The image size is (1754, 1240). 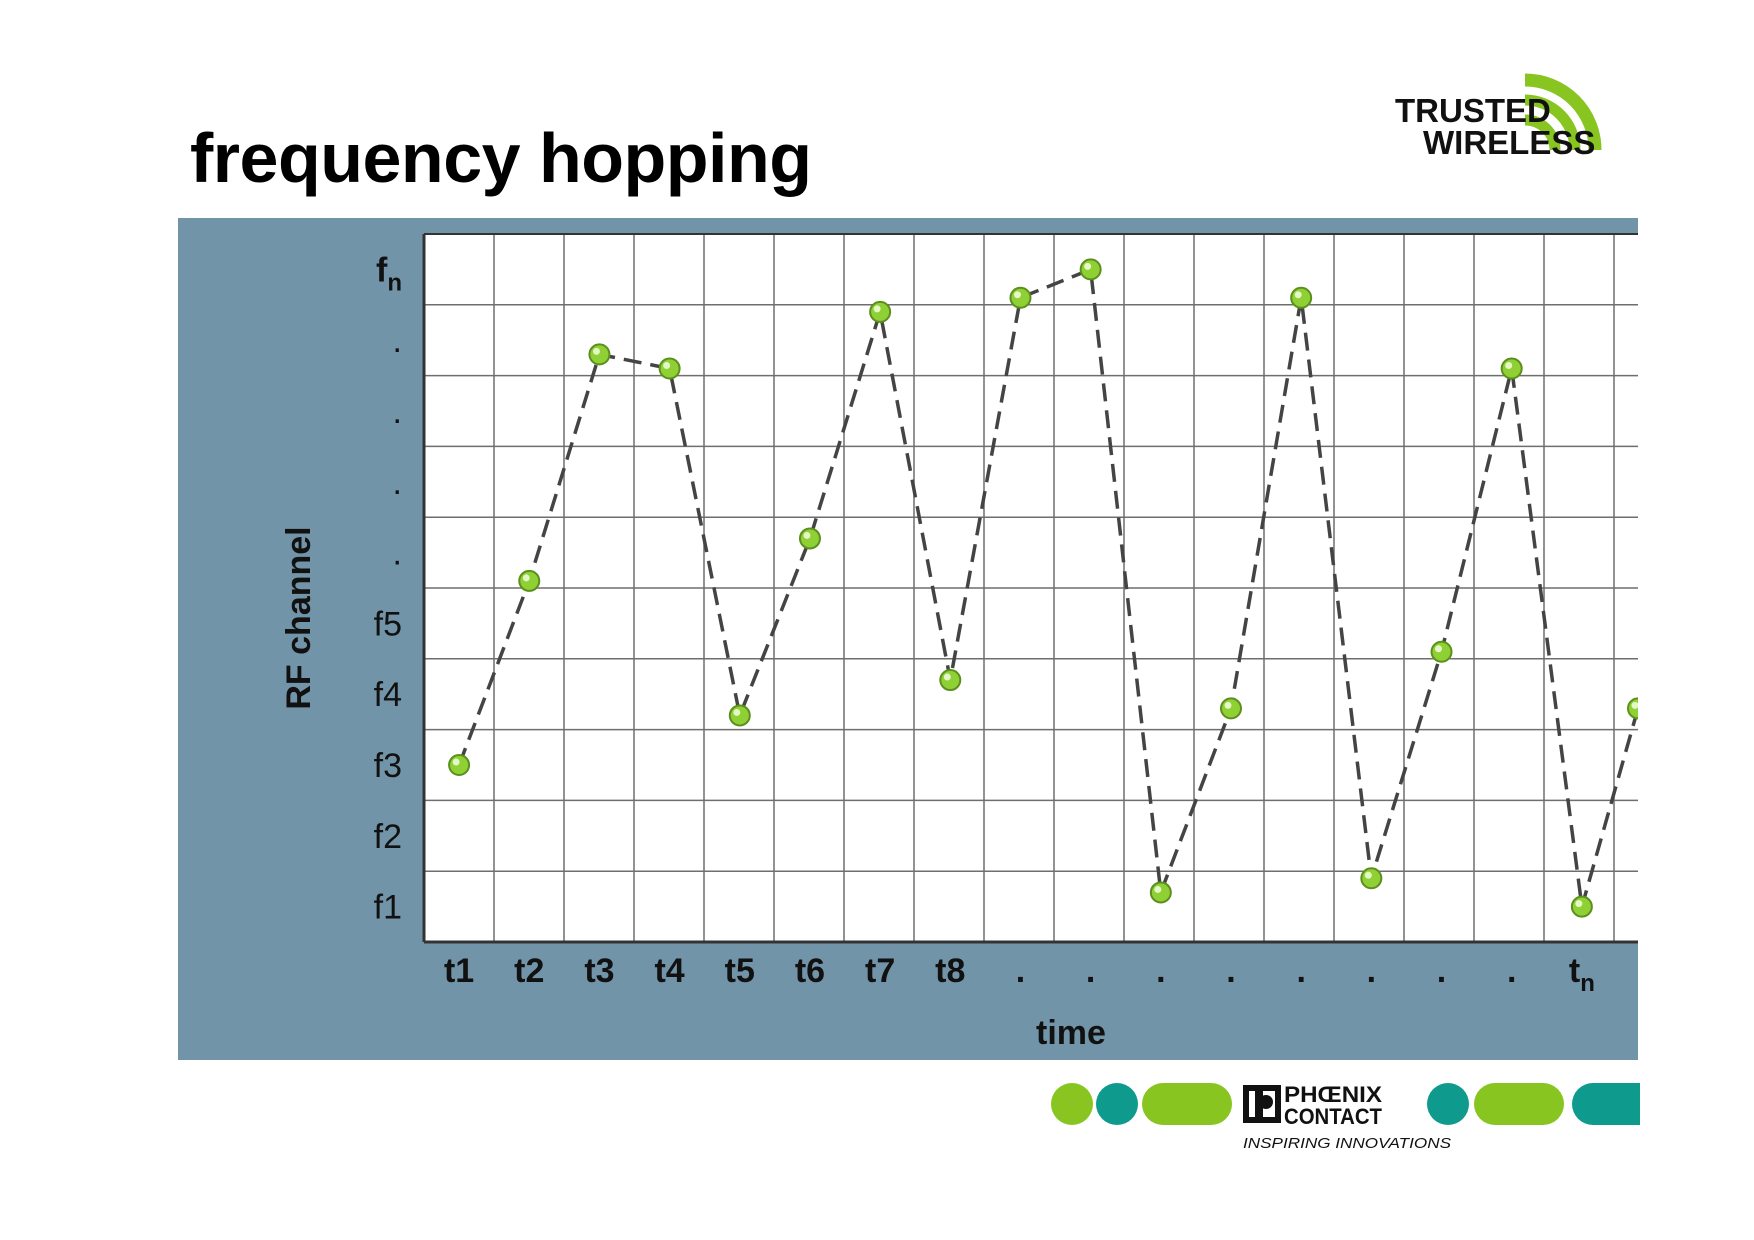 I want to click on phoenix-contact-footer-graphic: PHŒNIX CONTACT INSPIRING INNOVATIONS, so click(x=1345, y=1117).